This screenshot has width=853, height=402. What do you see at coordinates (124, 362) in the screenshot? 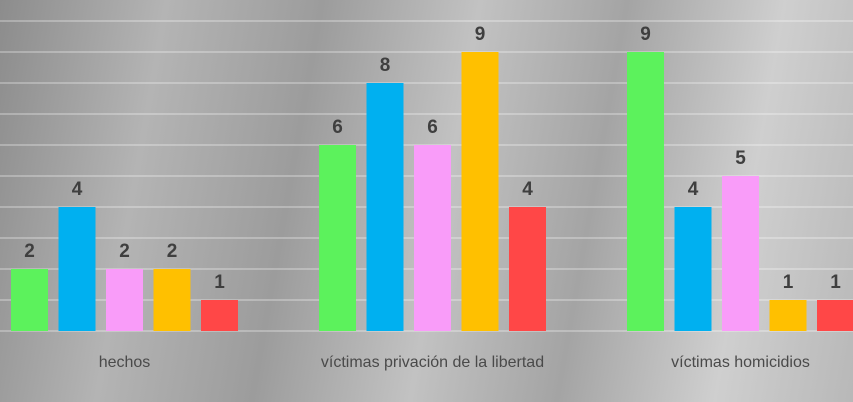
I see `x-tick-label: hechos` at bounding box center [124, 362].